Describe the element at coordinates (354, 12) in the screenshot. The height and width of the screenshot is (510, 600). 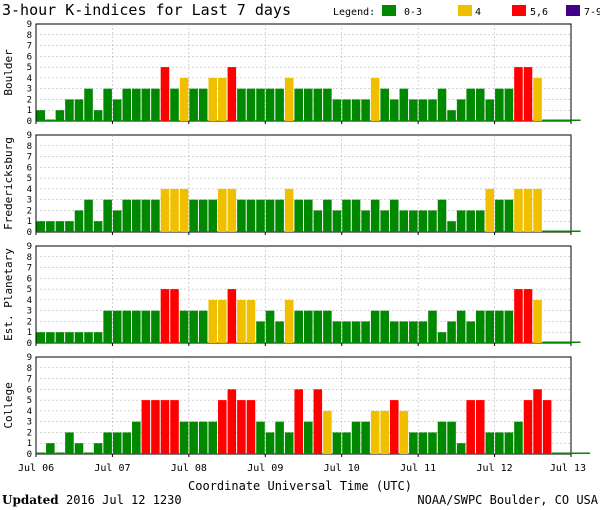
I see `legend-label: Legend:` at that location.